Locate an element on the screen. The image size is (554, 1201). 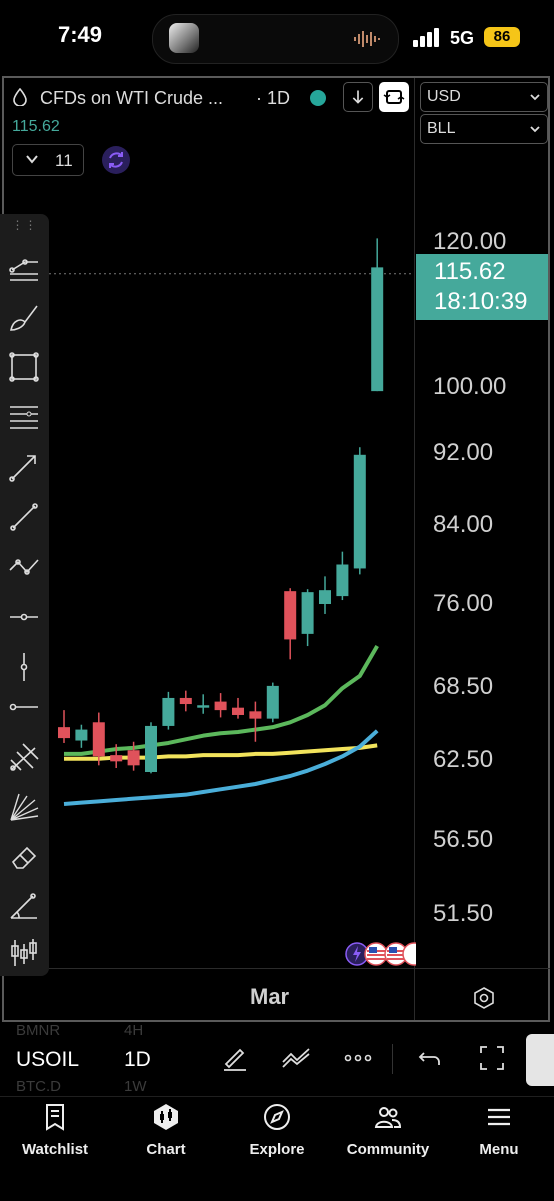
side-panel-tab is located at coordinates (540, 1060).